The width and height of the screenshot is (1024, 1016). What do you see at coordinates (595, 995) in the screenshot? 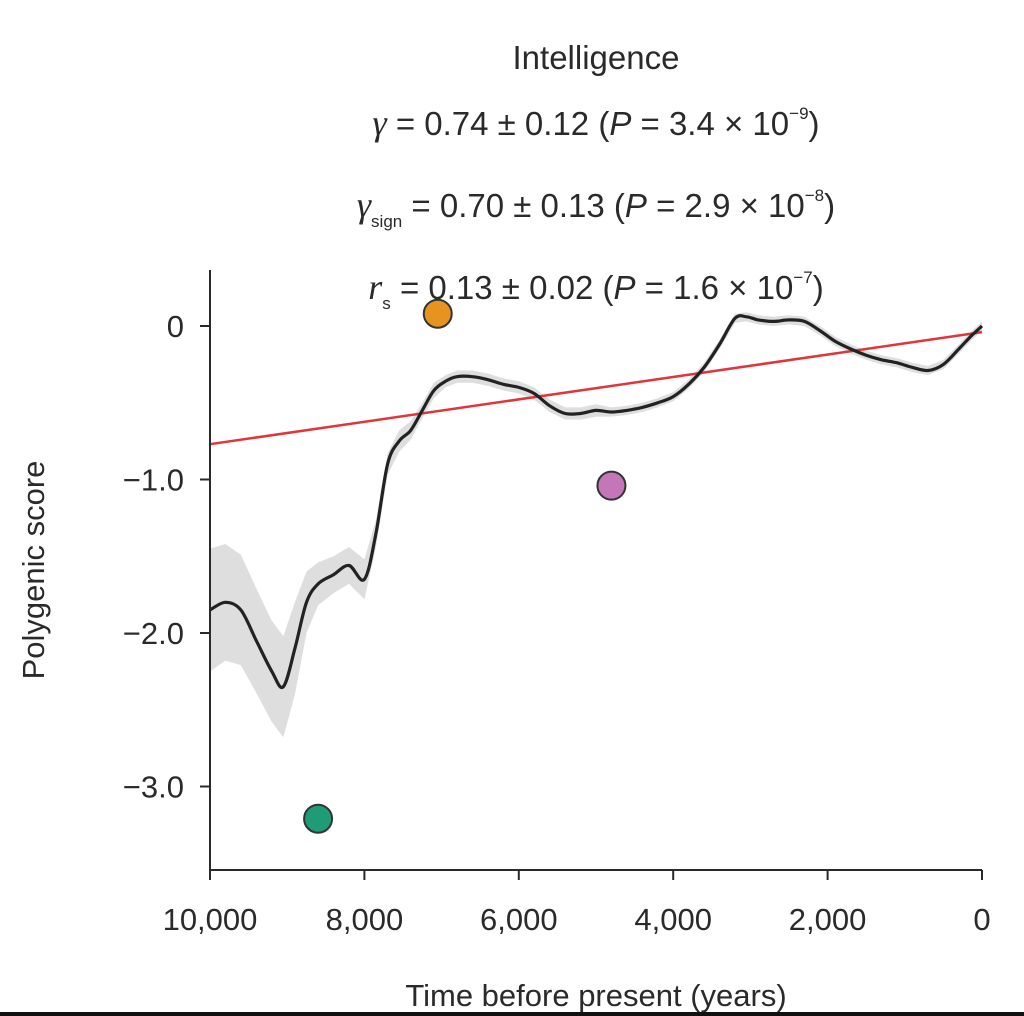
I see `x-axis-label: Time before present (years)` at bounding box center [595, 995].